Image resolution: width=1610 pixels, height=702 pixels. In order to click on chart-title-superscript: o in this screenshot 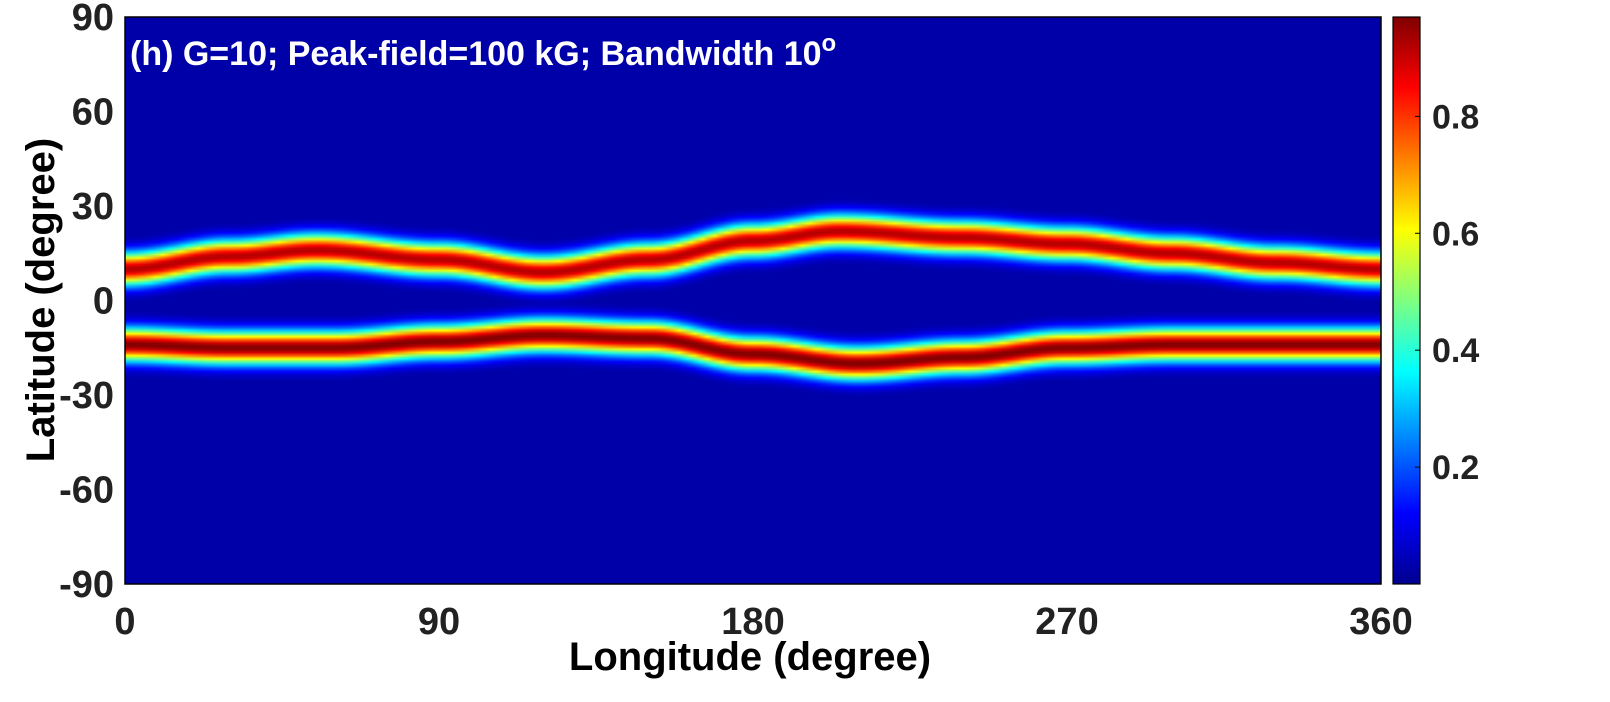, I will do `click(829, 43)`.